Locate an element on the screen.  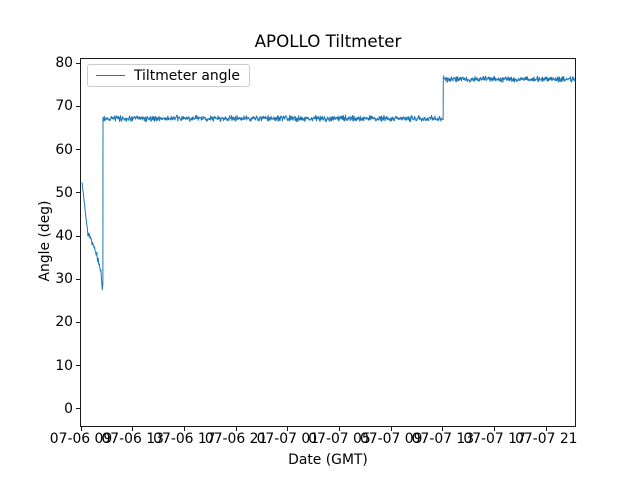
legend: Tiltmeter angle is located at coordinates (168, 75).